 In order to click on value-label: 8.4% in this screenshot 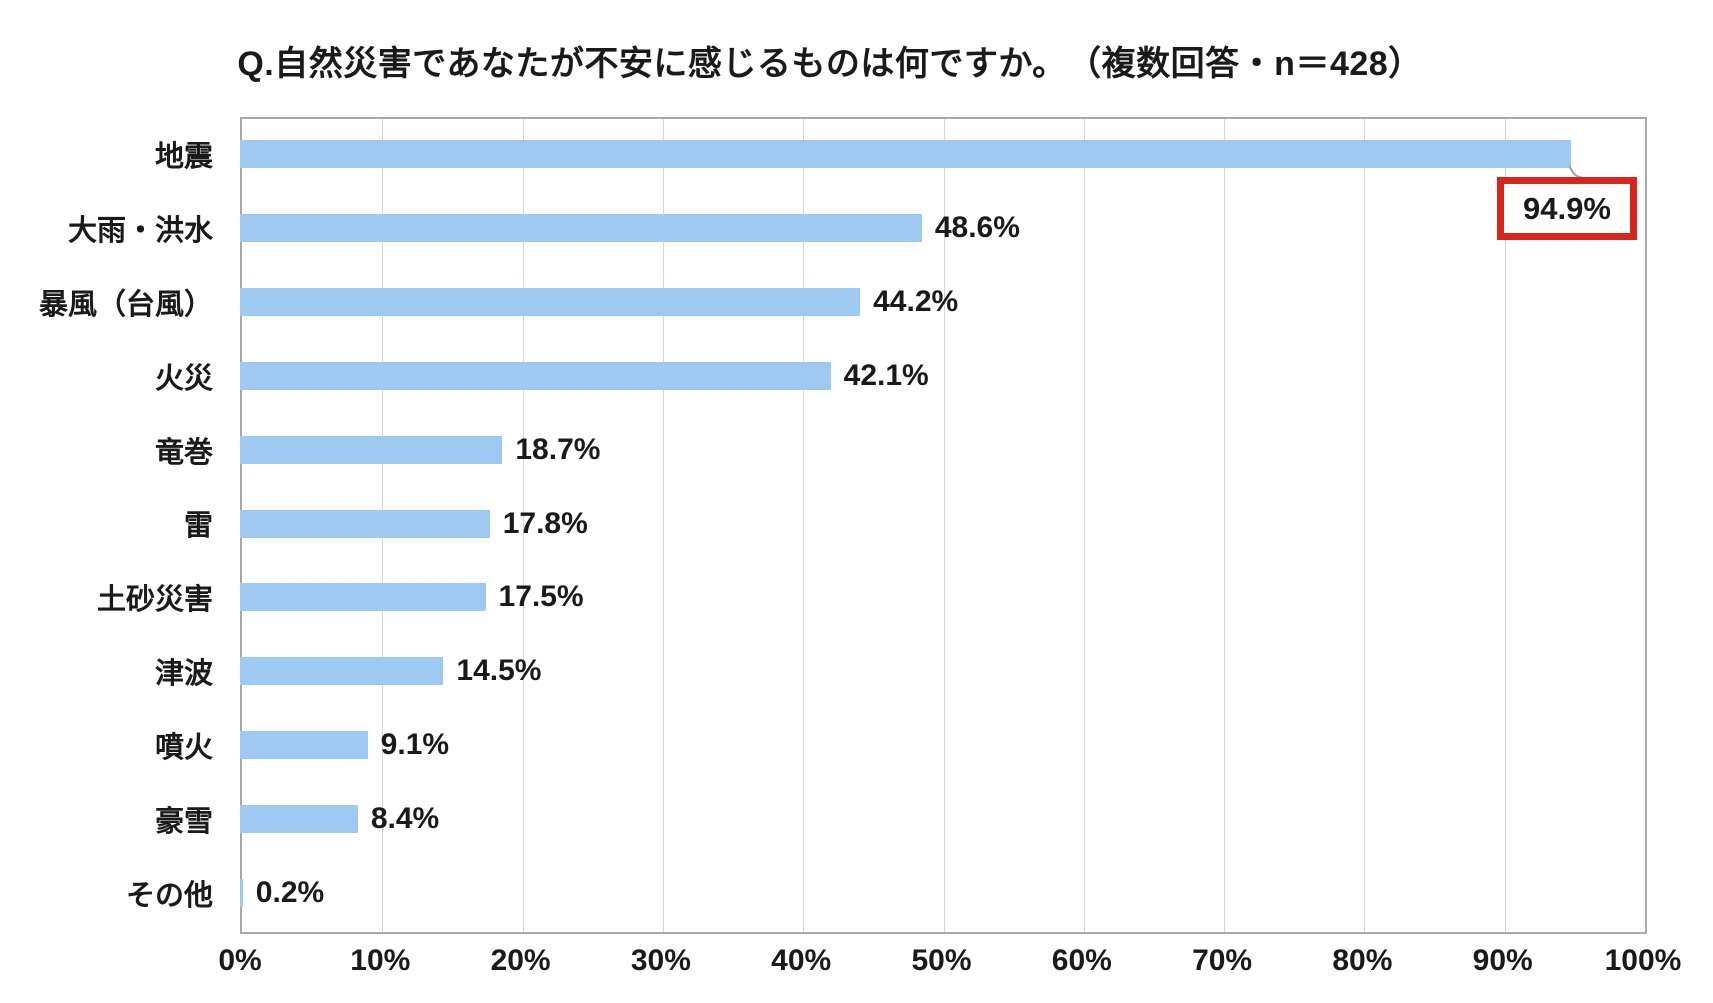, I will do `click(405, 819)`.